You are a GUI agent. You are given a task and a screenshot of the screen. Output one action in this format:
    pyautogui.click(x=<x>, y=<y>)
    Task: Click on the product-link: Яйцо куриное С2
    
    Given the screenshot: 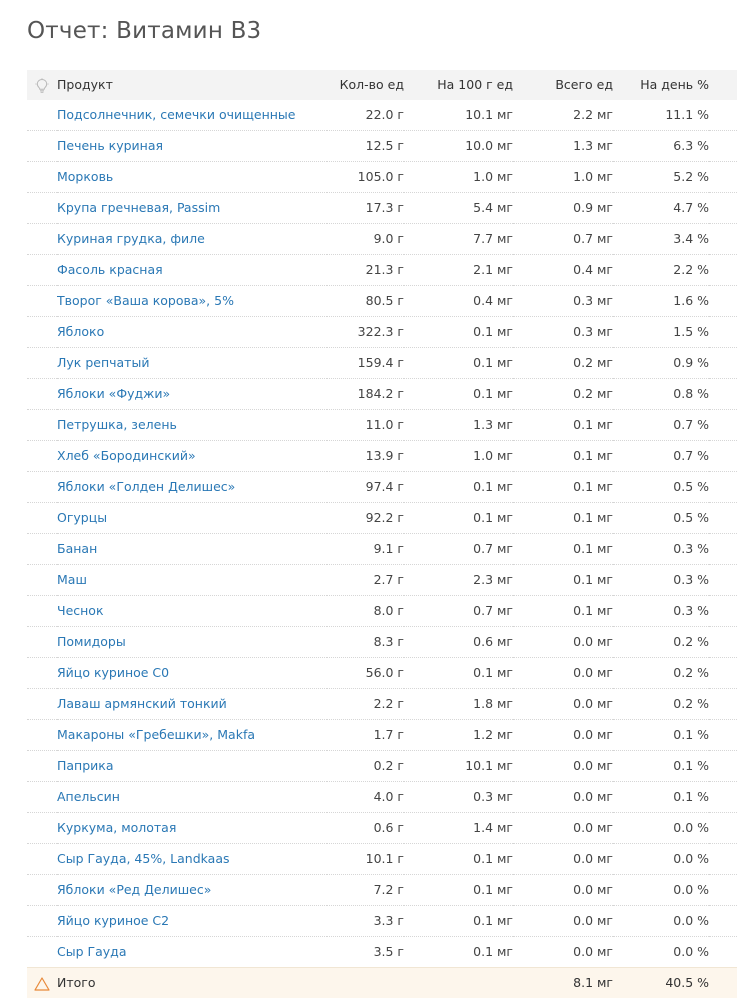 What is the action you would take?
    pyautogui.click(x=113, y=920)
    